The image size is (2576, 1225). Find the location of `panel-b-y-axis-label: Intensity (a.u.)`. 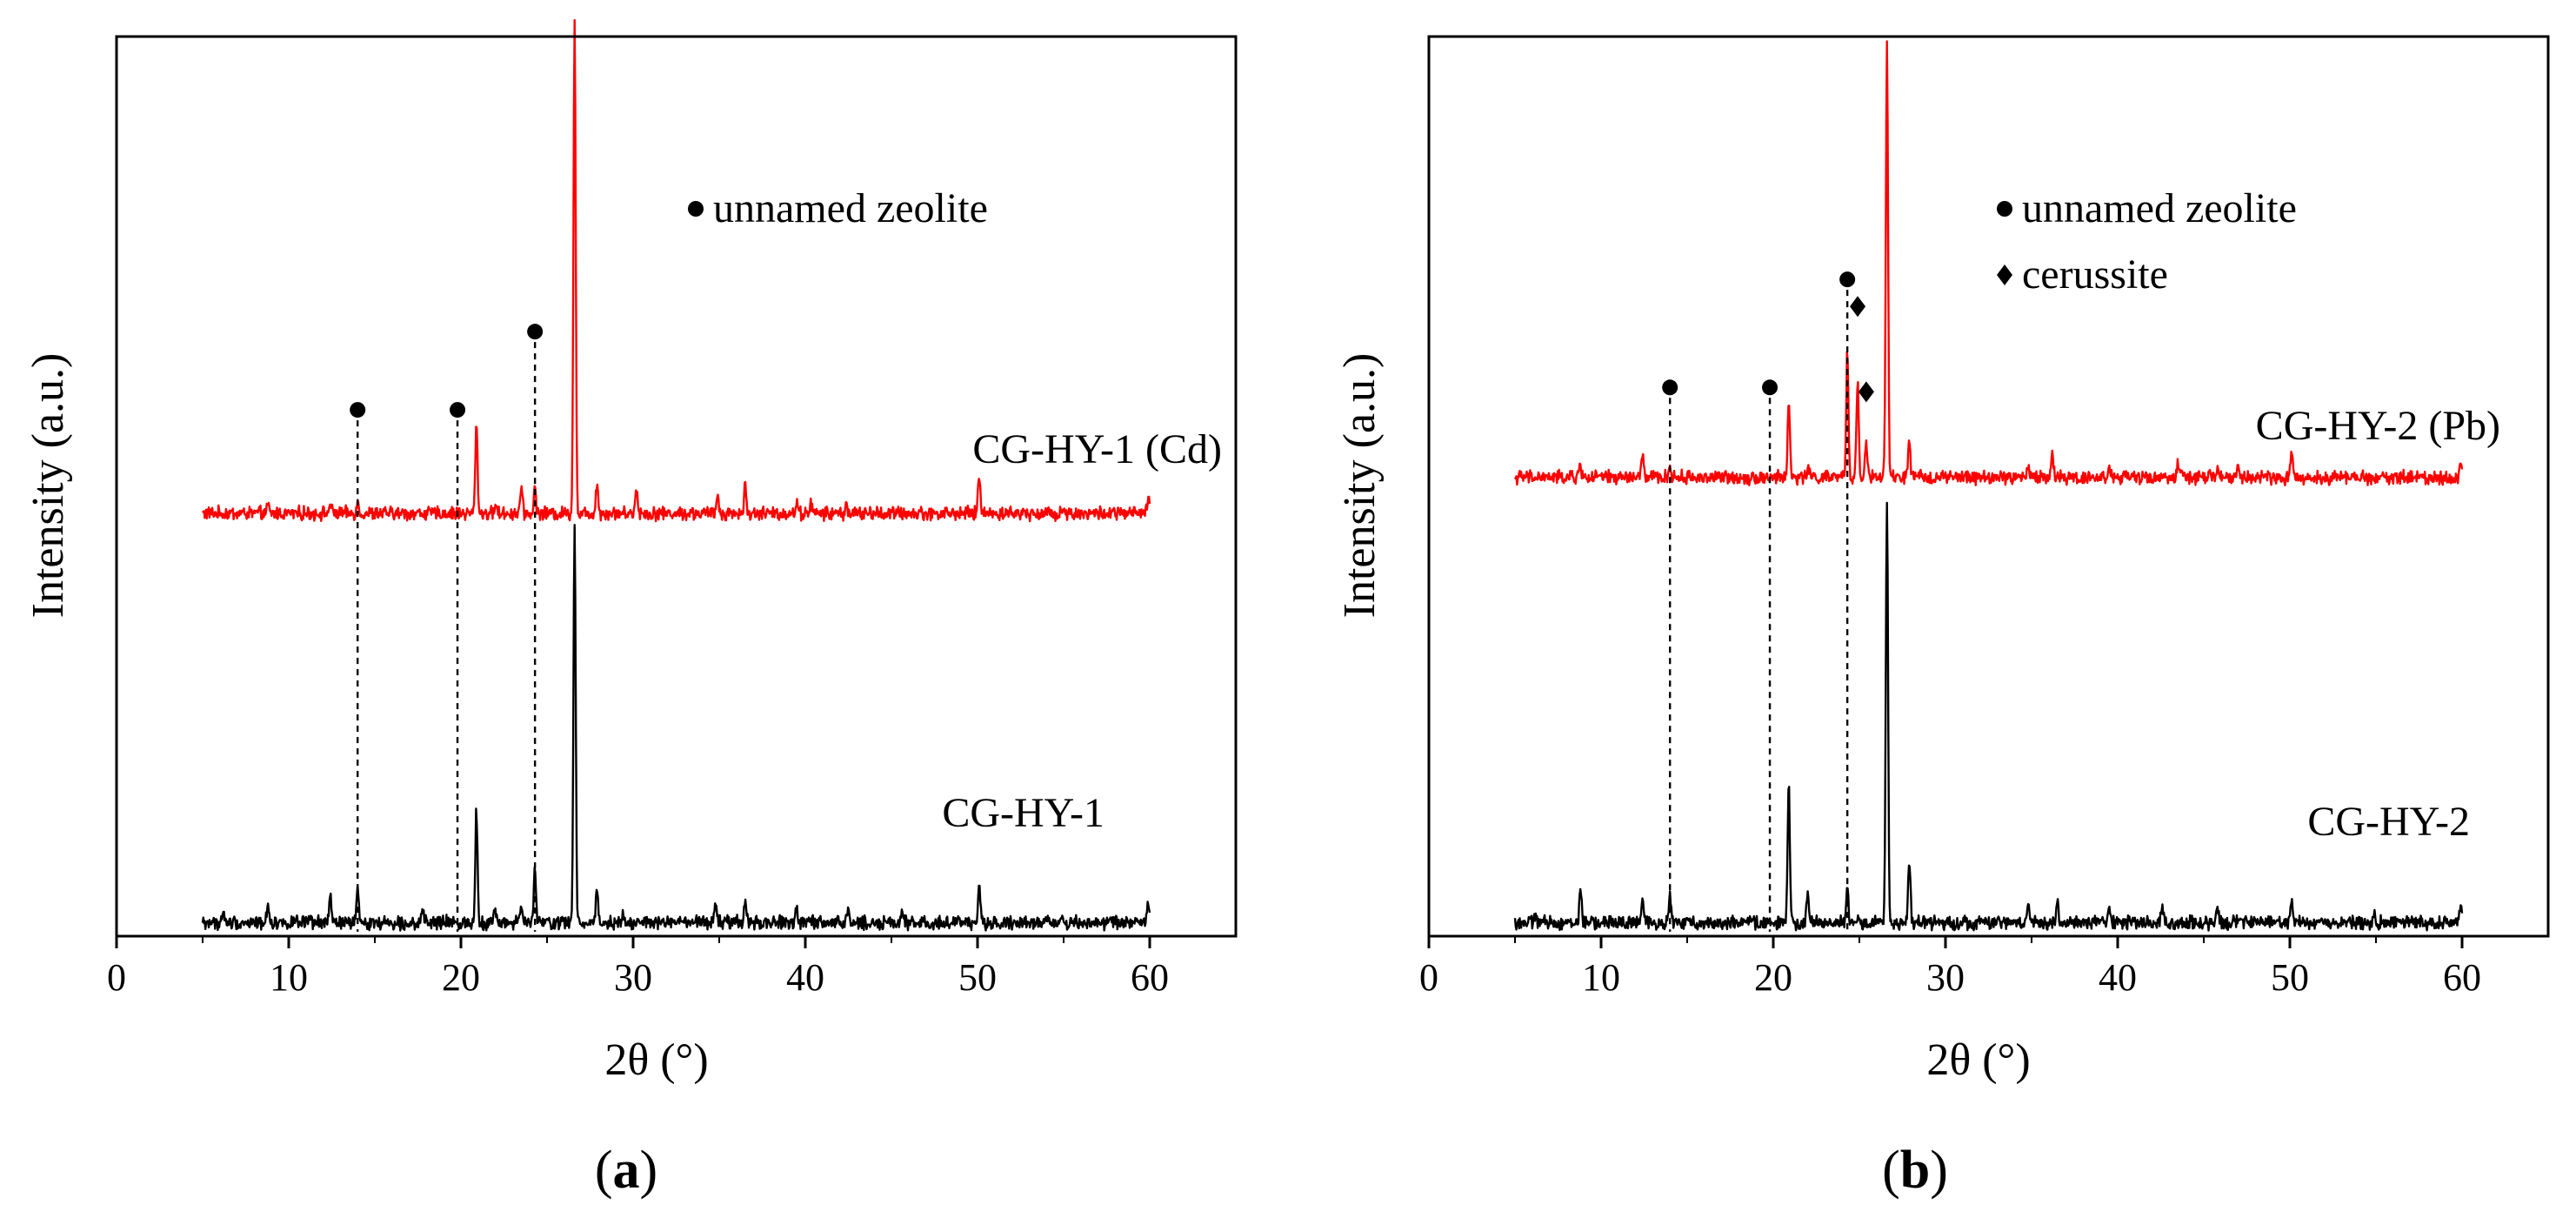

panel-b-y-axis-label: Intensity (a.u.) is located at coordinates (1360, 486).